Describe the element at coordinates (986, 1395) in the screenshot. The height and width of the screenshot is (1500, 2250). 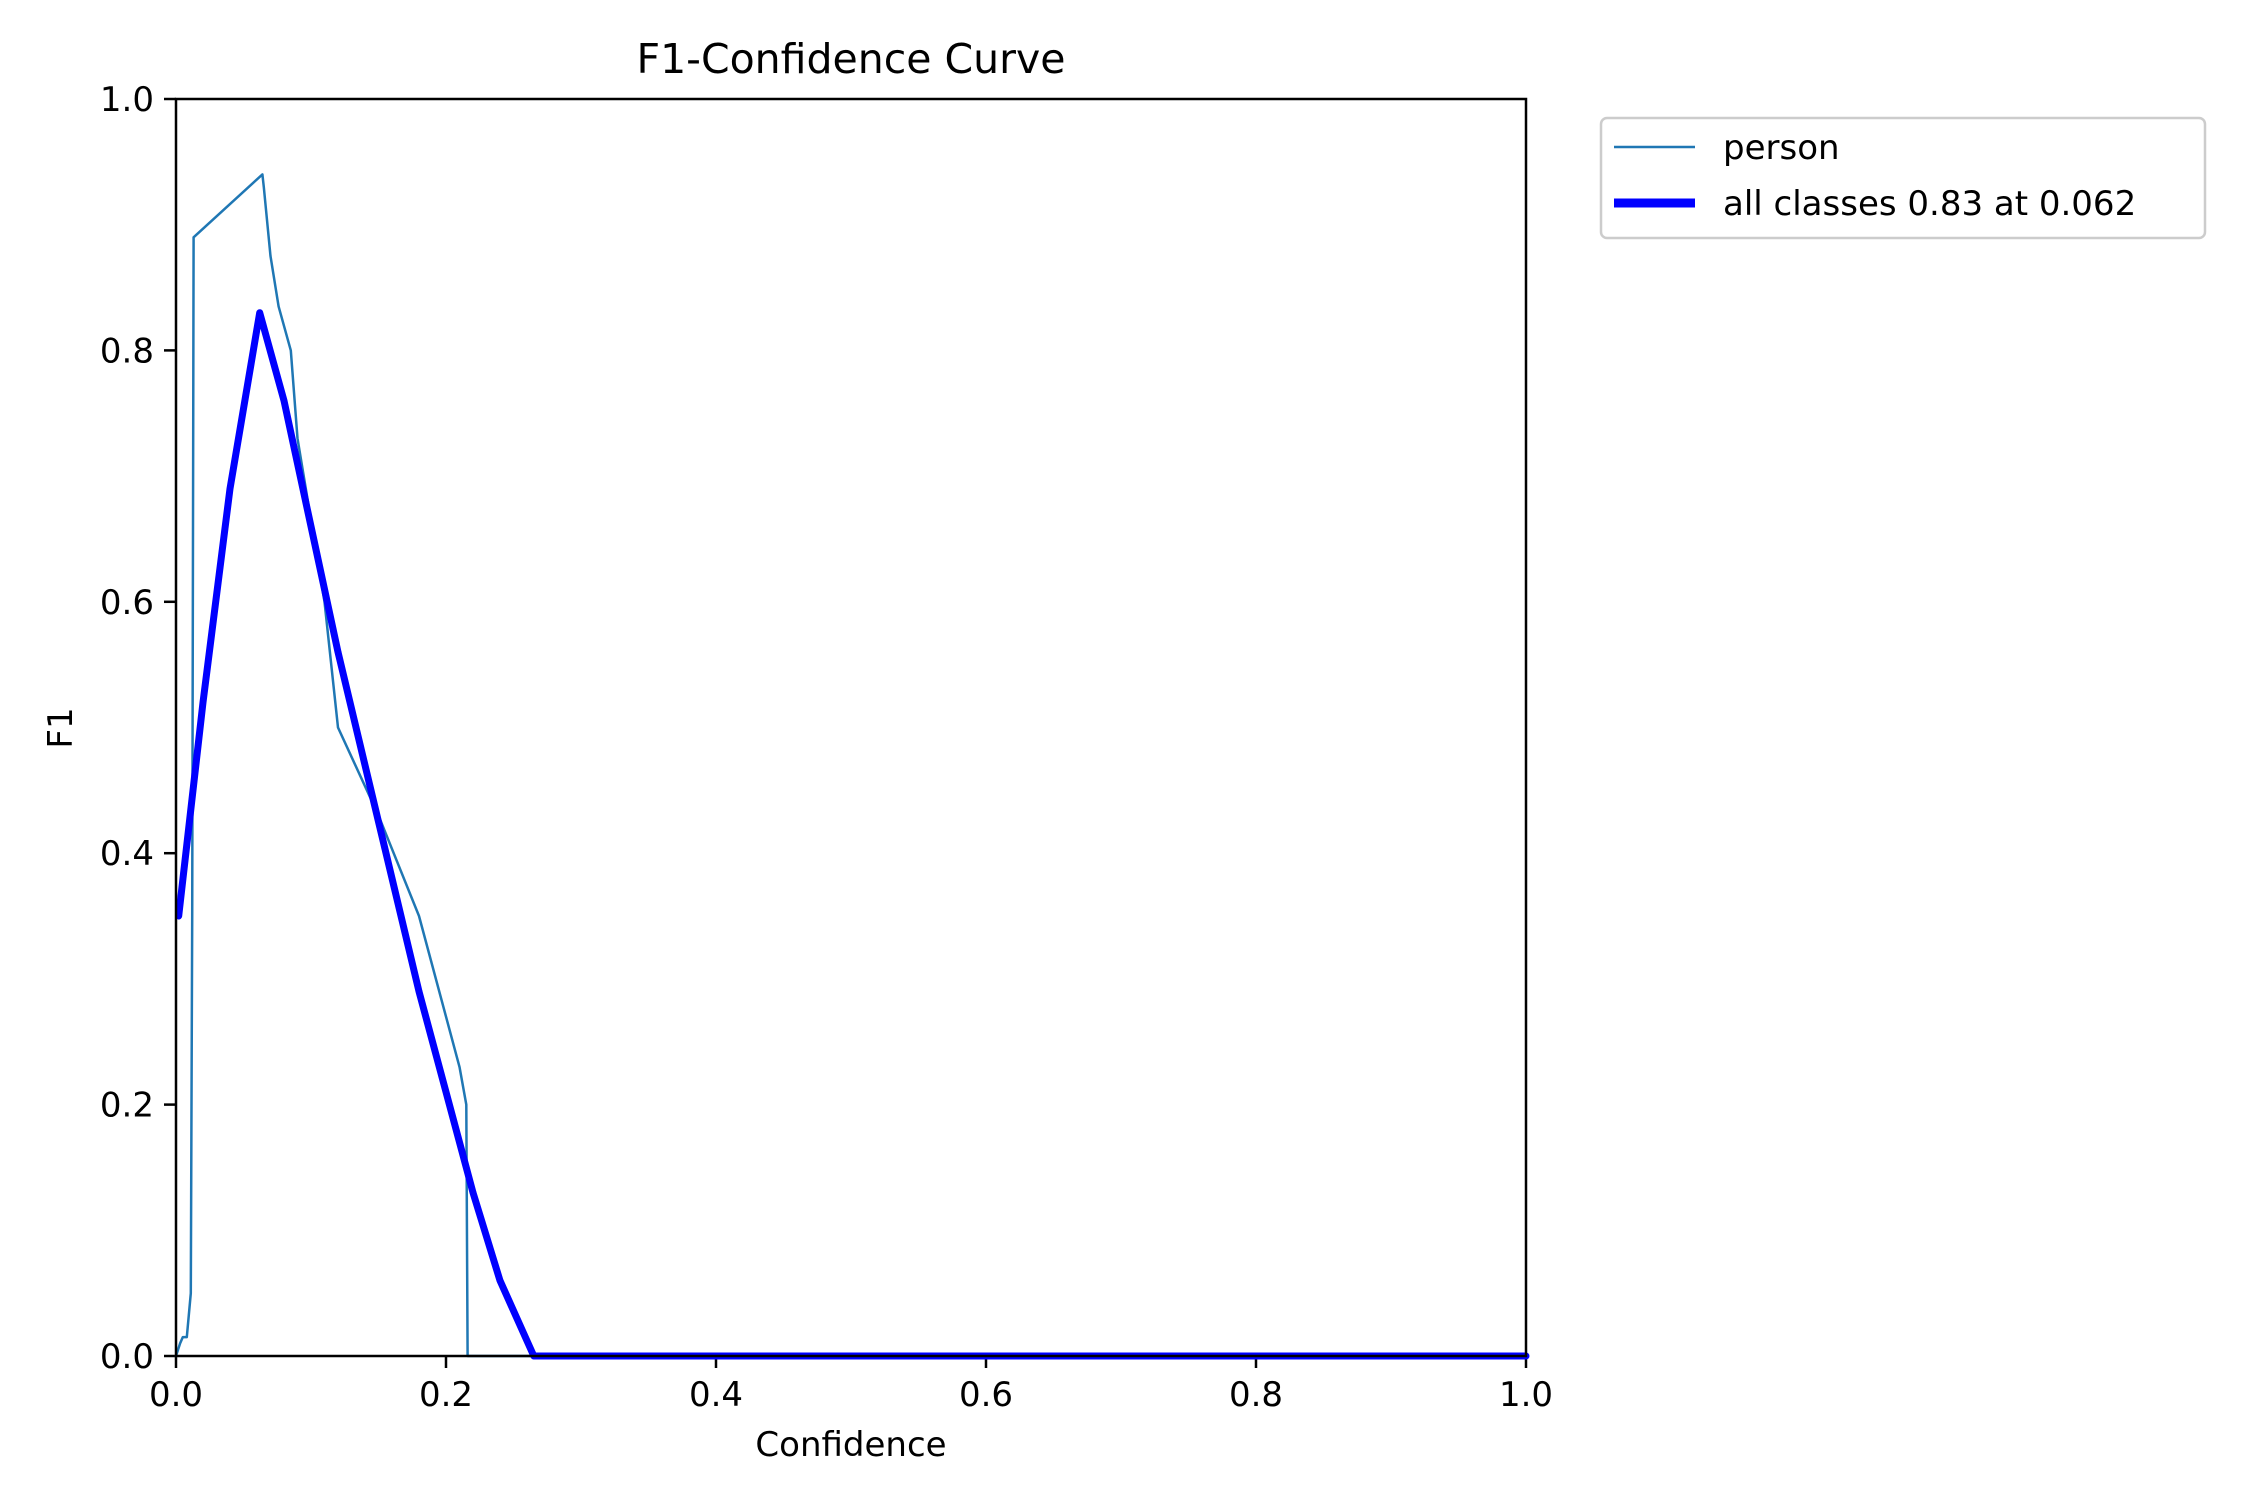
I see `x-tick-label: 0.6` at that location.